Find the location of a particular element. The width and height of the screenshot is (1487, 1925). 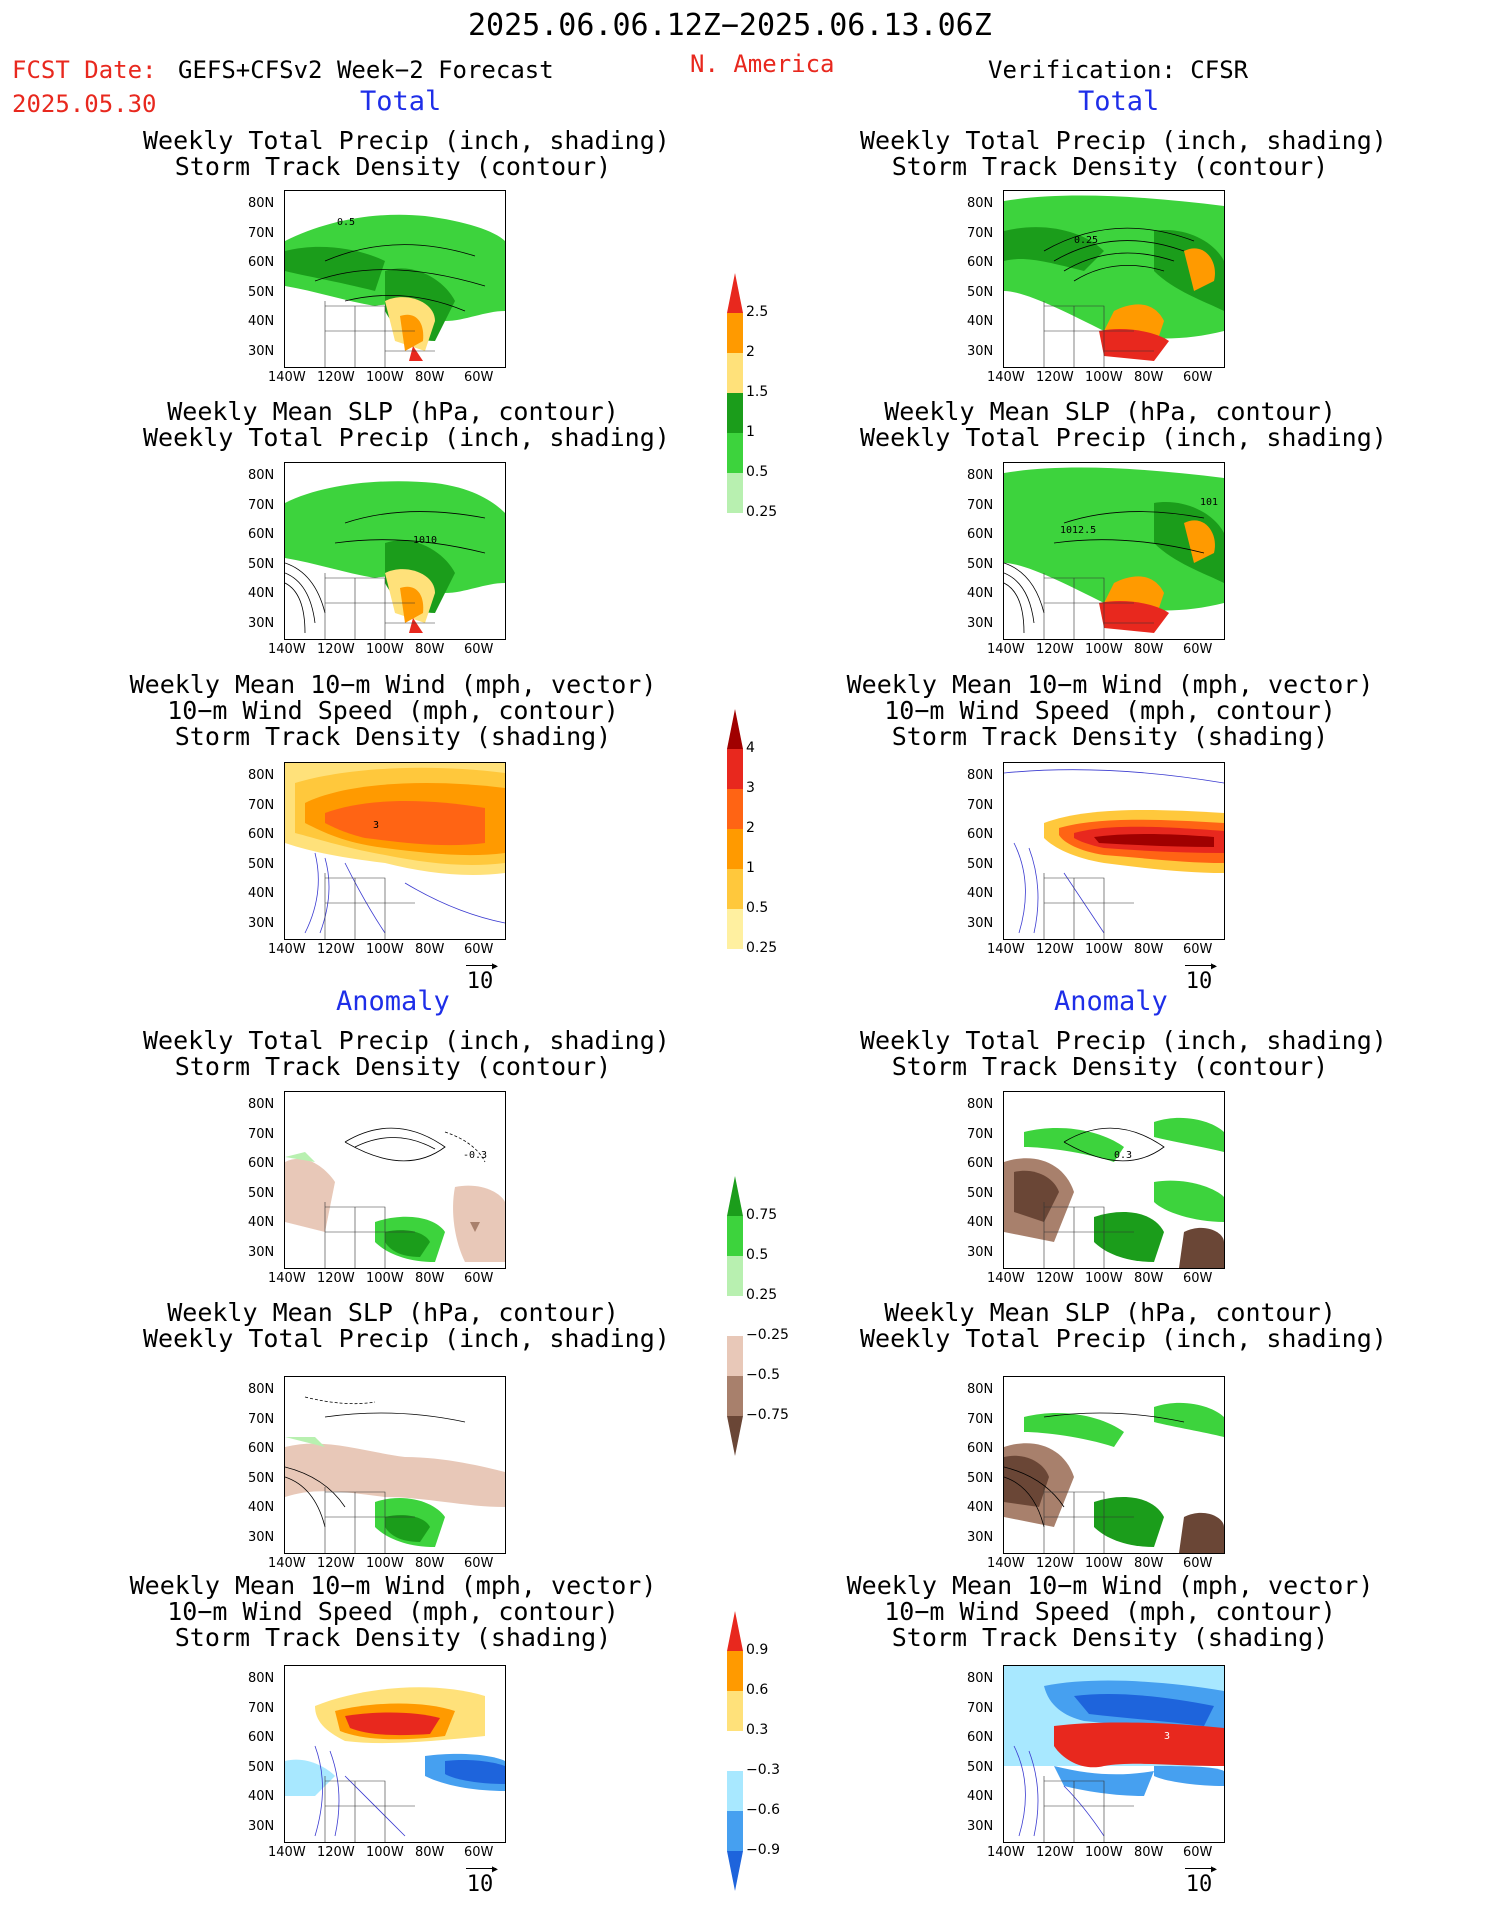

map-fc-anom-wind-storm is located at coordinates (395, 1754).